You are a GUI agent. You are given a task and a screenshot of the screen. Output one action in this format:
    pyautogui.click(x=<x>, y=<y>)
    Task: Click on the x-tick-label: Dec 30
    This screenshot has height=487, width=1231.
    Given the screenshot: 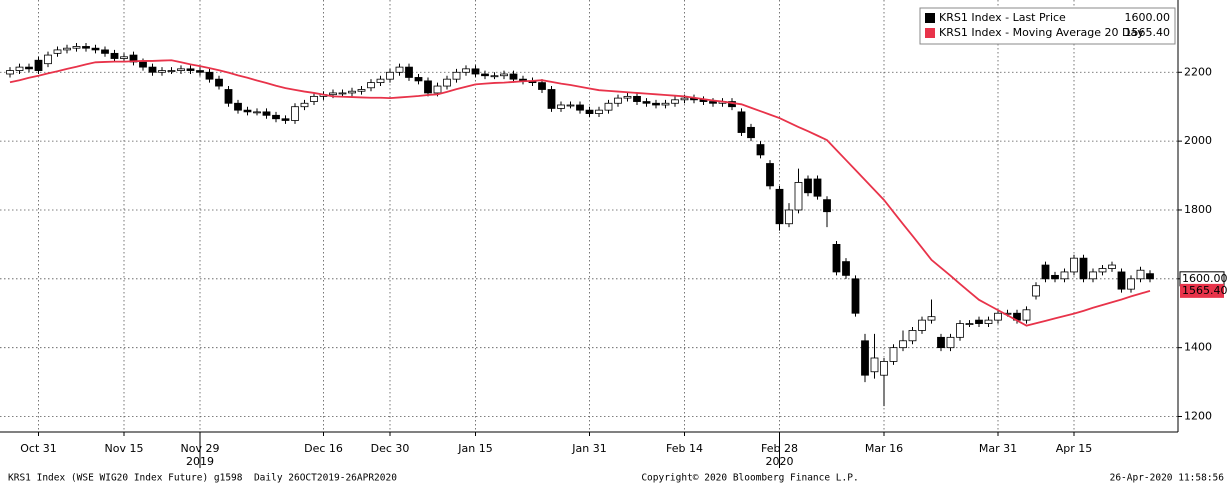 What is the action you would take?
    pyautogui.click(x=390, y=448)
    